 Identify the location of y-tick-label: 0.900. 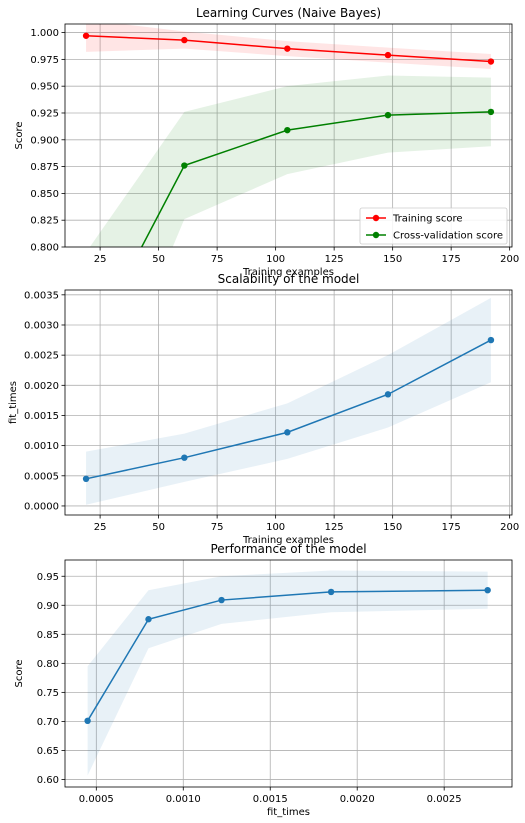
(44, 140).